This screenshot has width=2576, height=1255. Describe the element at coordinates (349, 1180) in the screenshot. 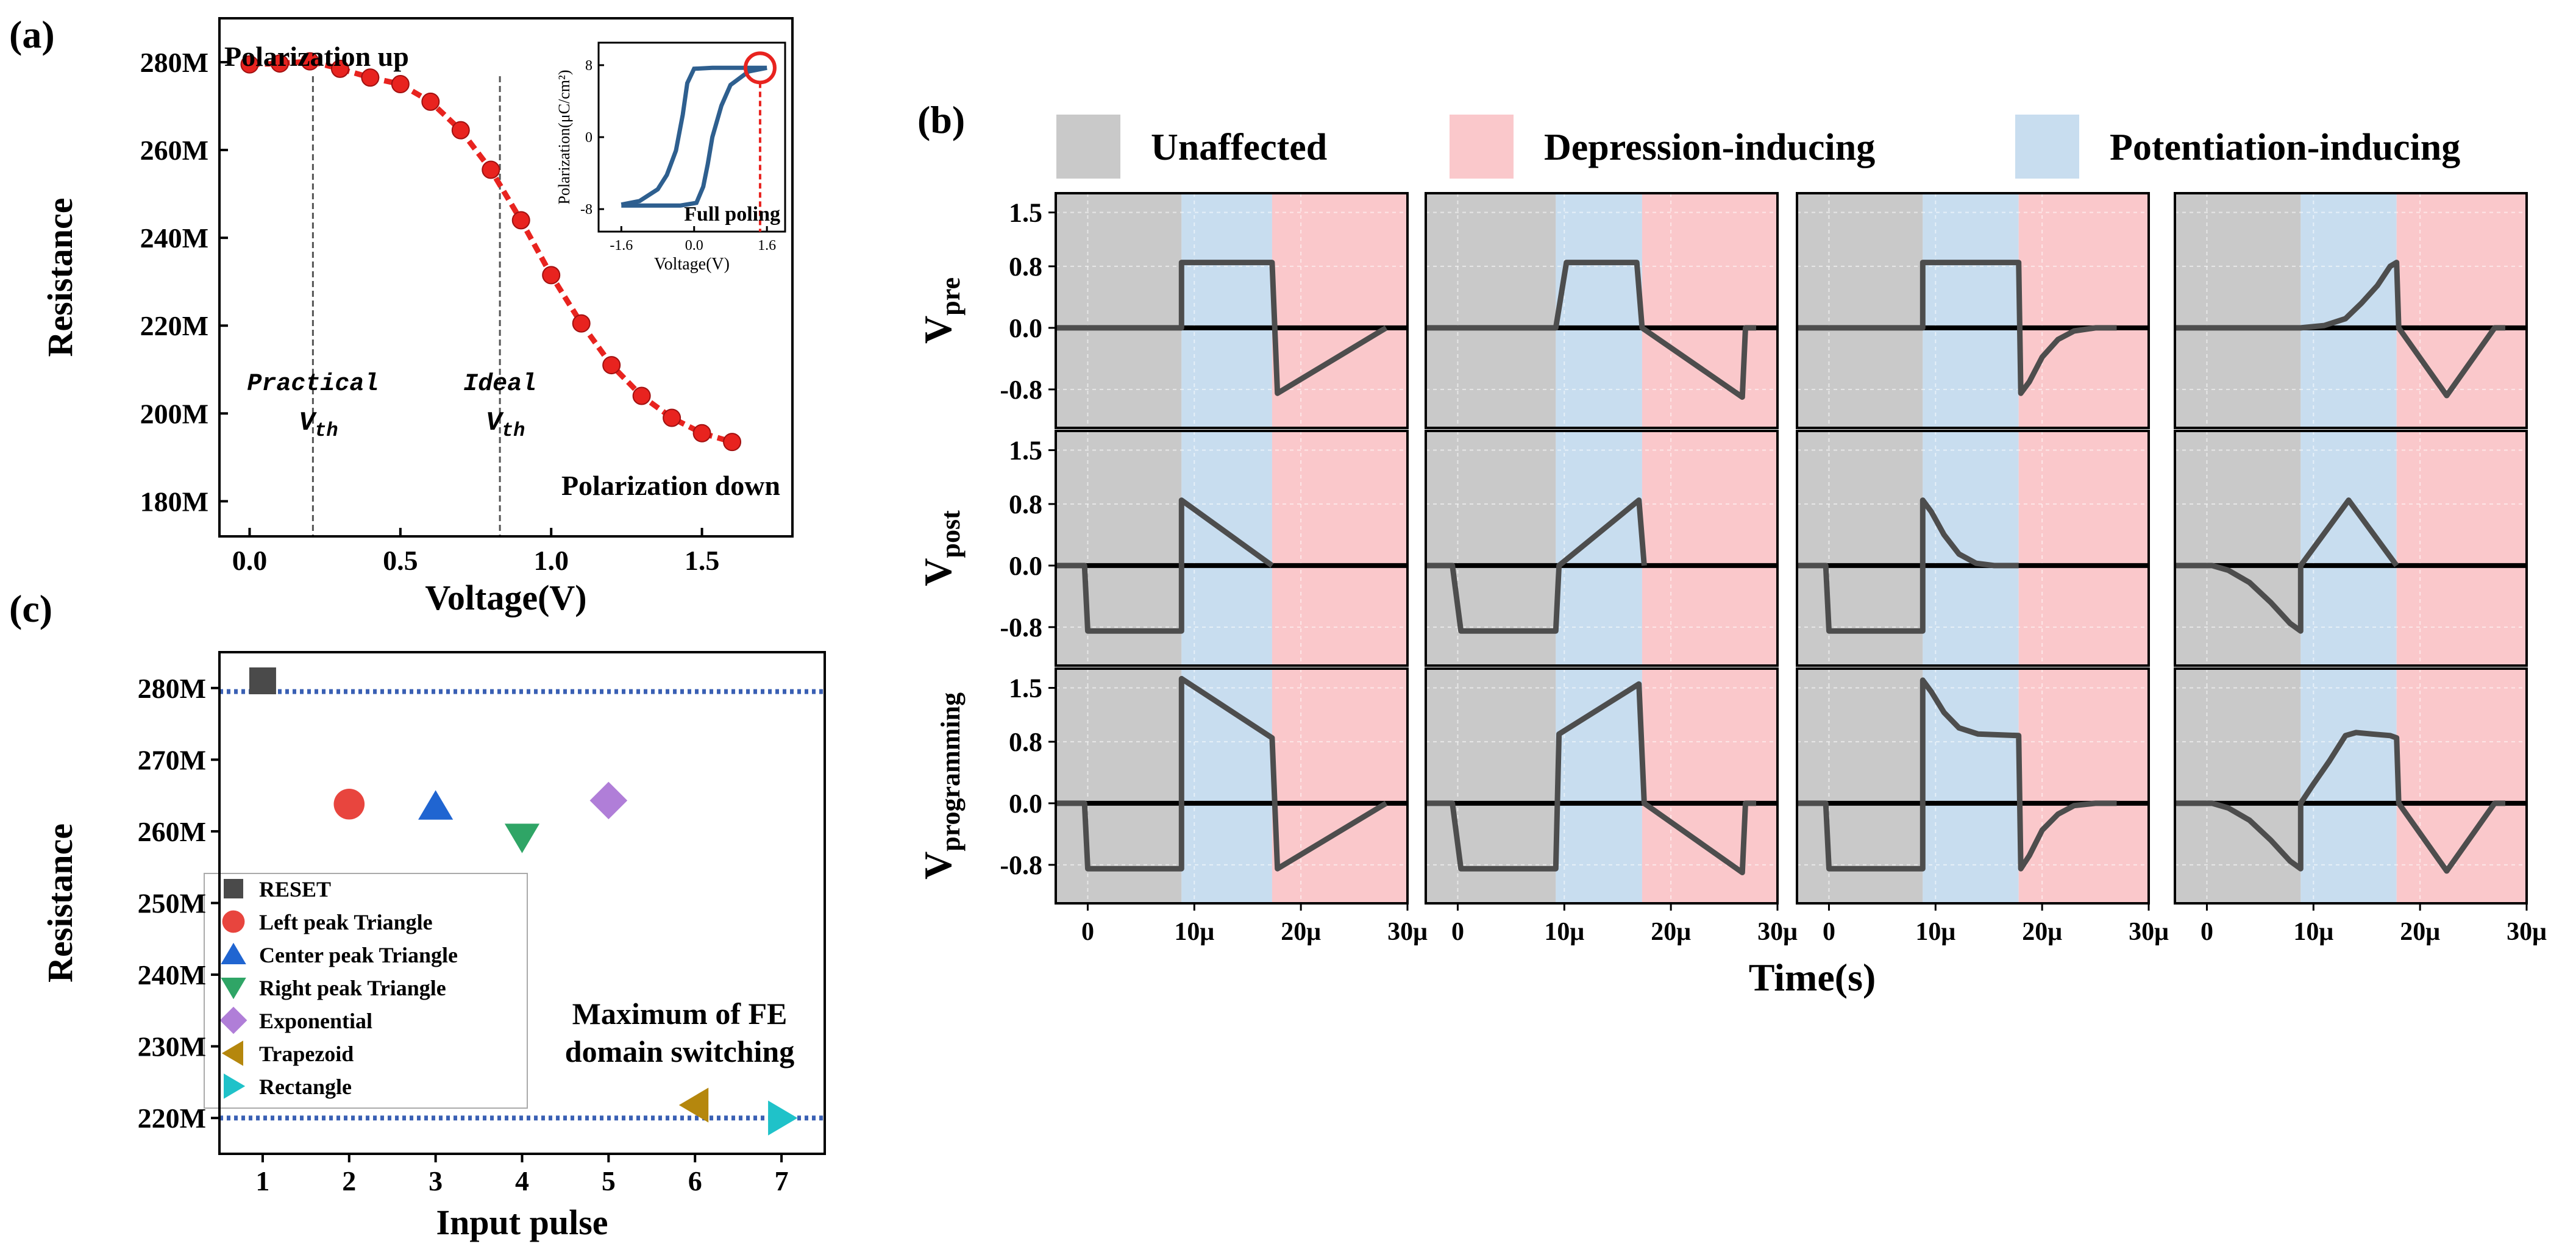

I see `x-tick-label: 2` at that location.